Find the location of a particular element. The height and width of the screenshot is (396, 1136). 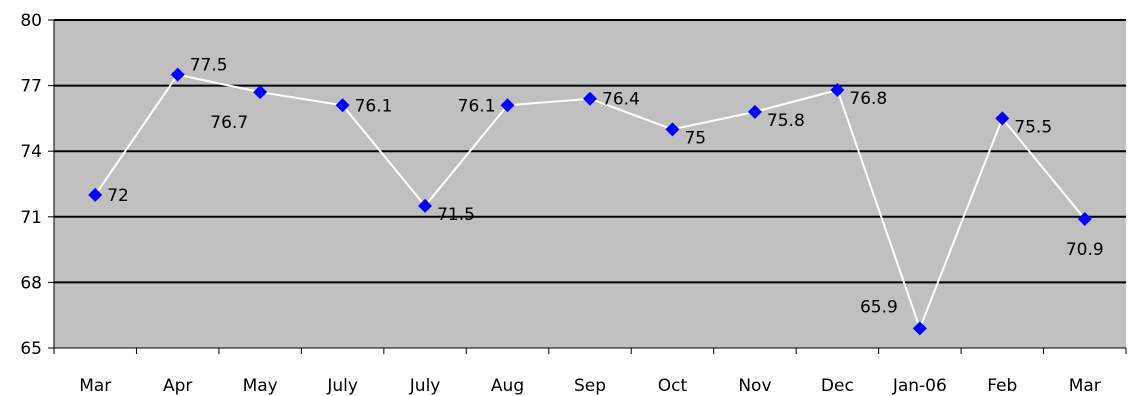

x-tick-label: Nov is located at coordinates (754, 386).